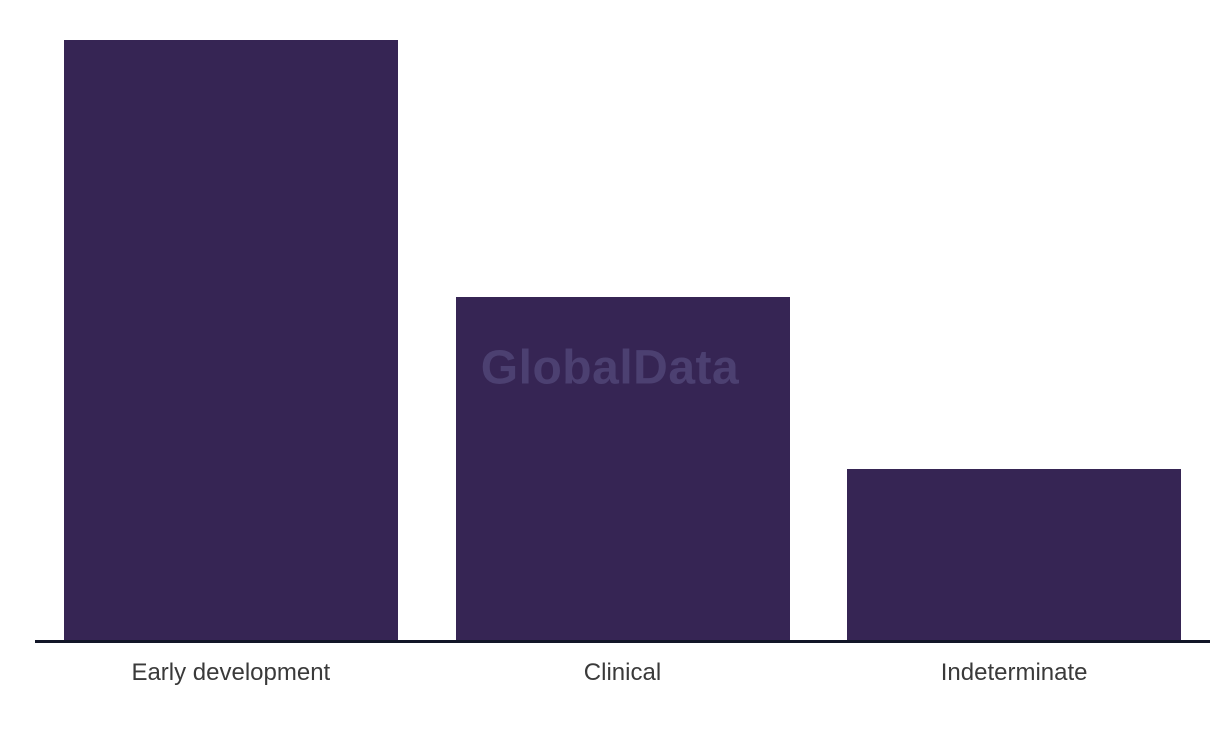  Describe the element at coordinates (231, 672) in the screenshot. I see `x-axis-label: Early development` at that location.